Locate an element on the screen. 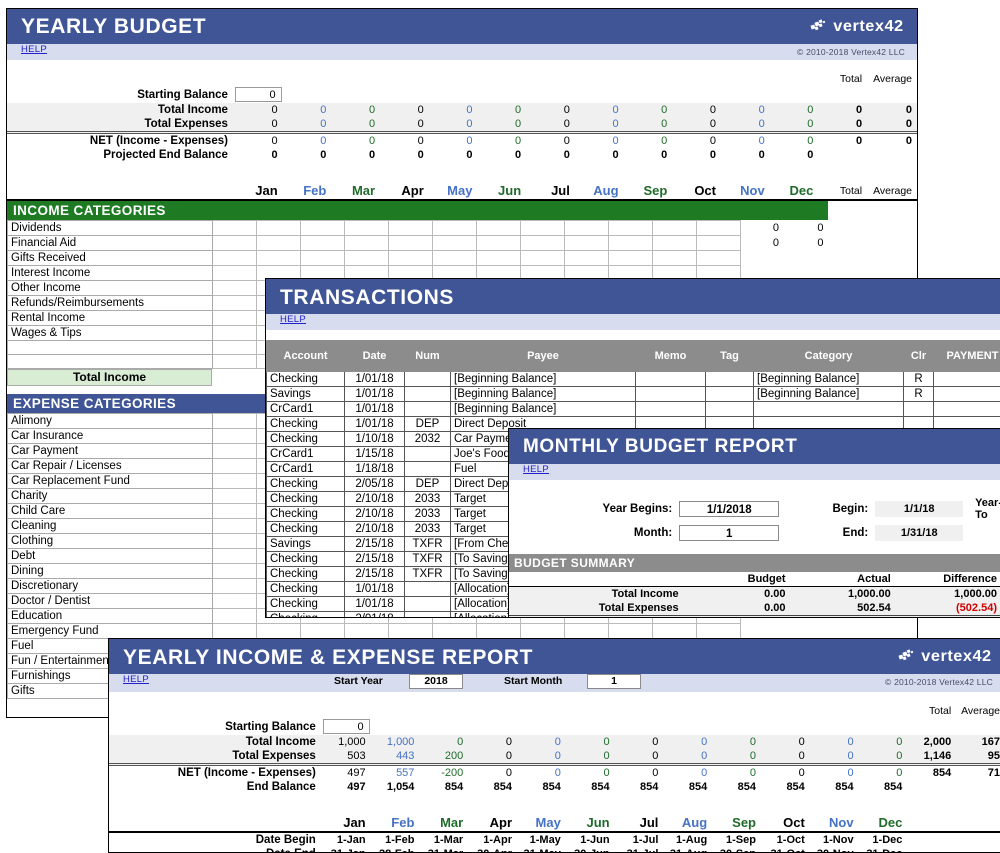  start-month-input: 1 is located at coordinates (614, 681).